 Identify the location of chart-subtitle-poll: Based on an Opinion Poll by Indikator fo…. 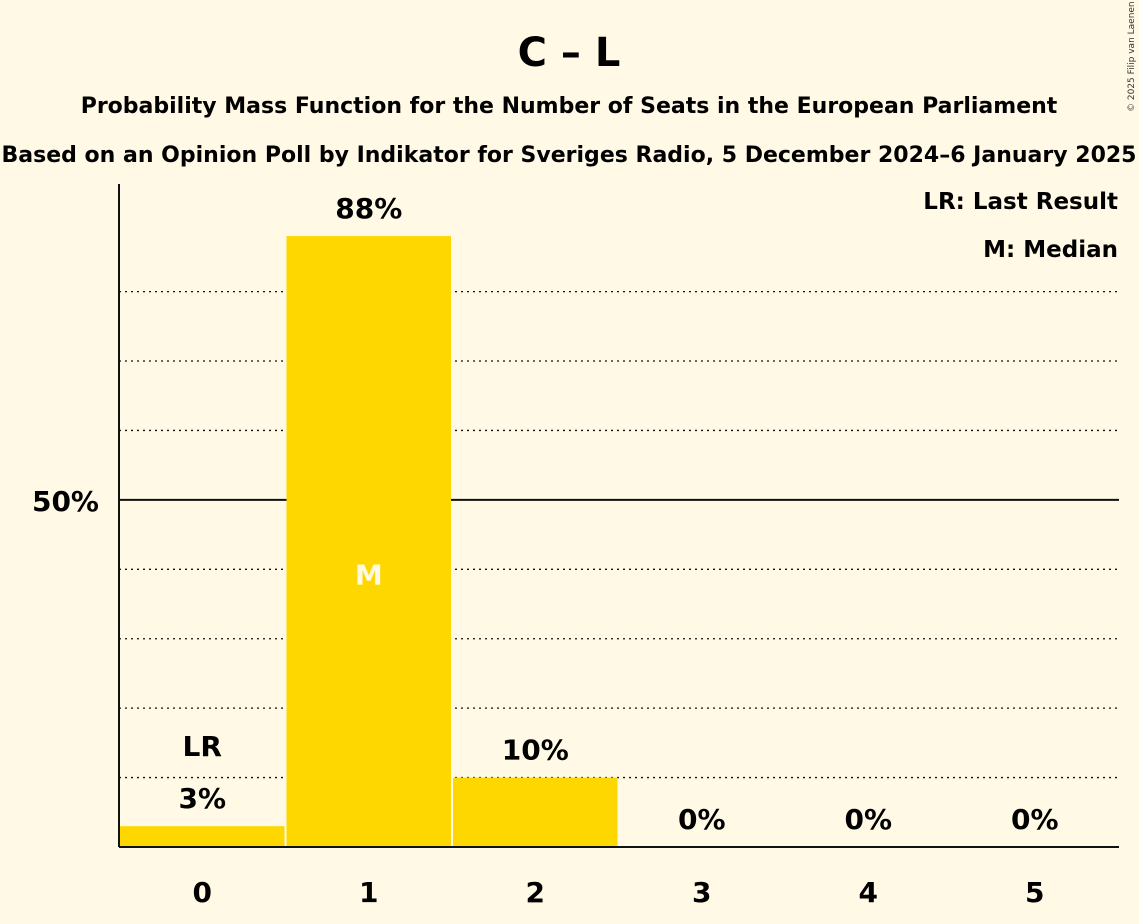
(569, 155).